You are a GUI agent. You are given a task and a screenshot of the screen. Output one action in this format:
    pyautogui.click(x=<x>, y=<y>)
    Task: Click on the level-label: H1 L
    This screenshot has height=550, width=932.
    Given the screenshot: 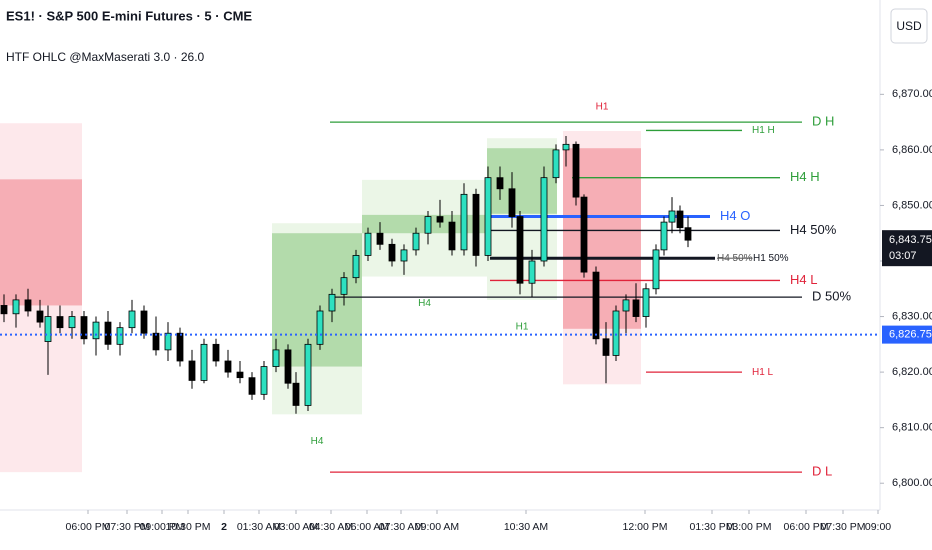 What is the action you would take?
    pyautogui.click(x=763, y=372)
    